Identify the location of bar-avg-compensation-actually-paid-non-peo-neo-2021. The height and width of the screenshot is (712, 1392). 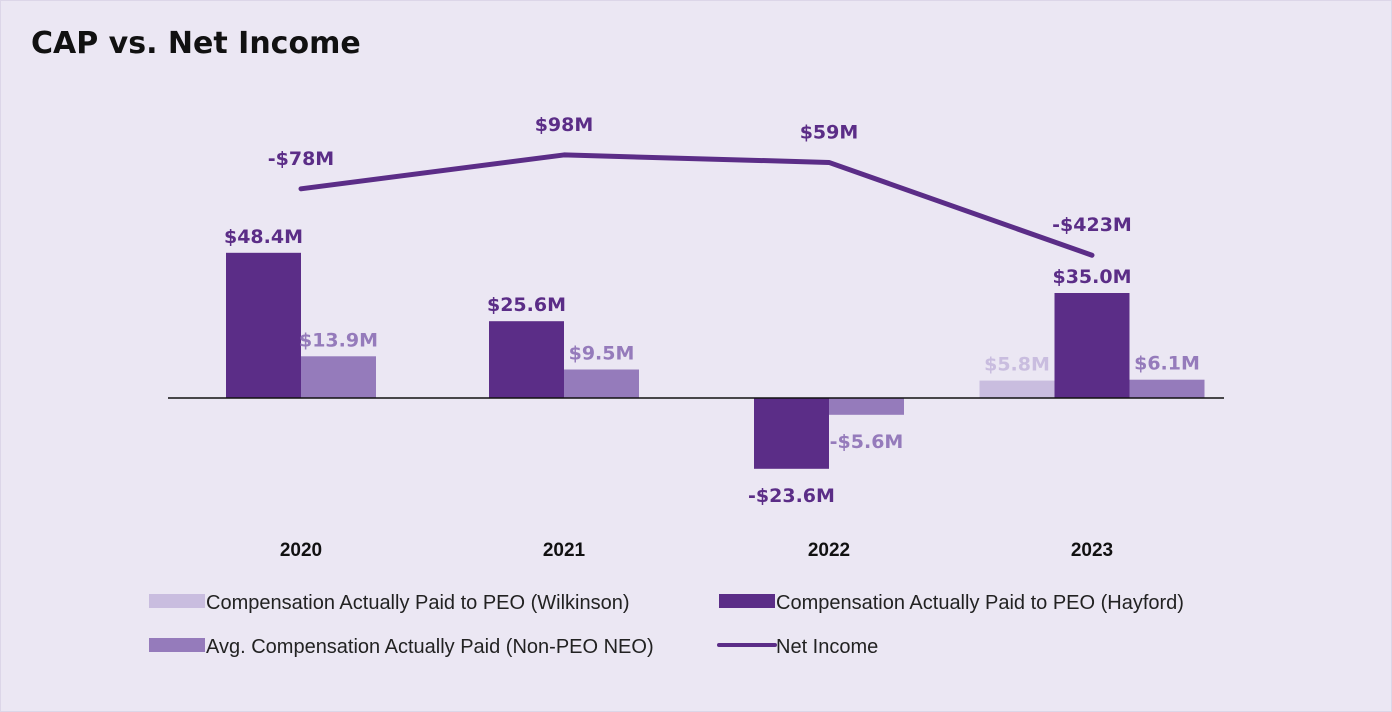
(601, 383).